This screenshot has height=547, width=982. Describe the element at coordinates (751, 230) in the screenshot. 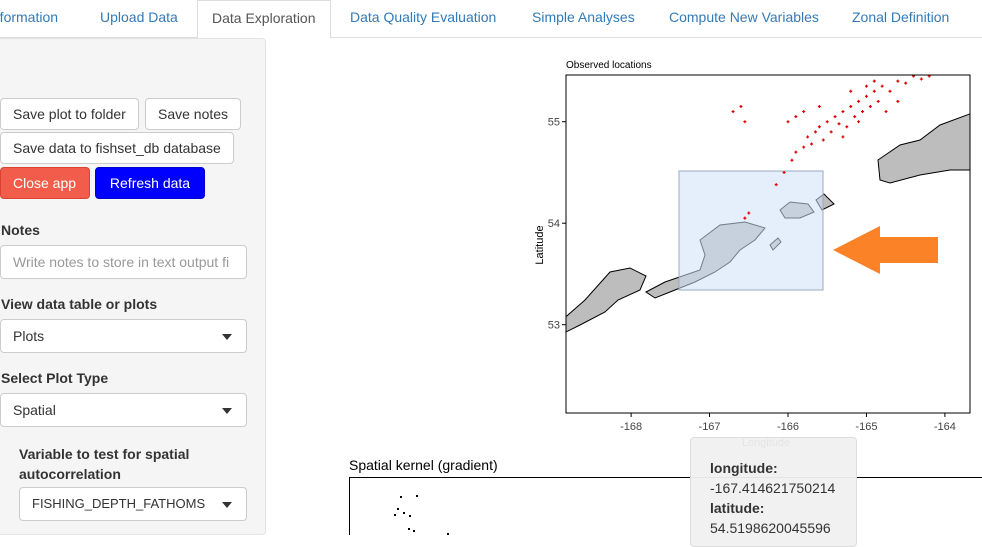

I see `brush-selection` at that location.